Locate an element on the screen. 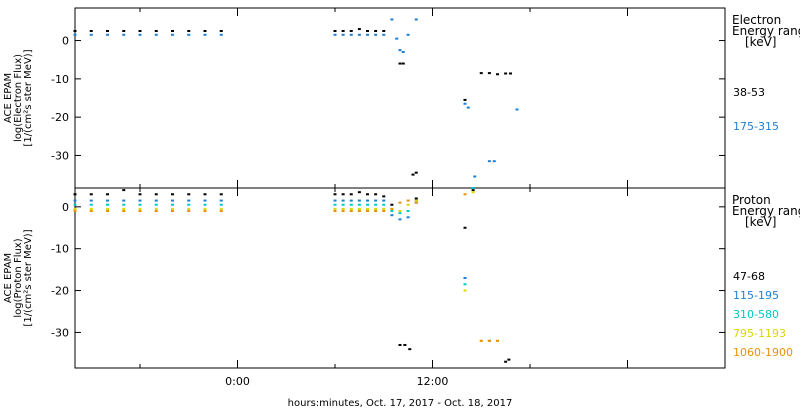 Image resolution: width=800 pixels, height=414 pixels. y-axis-title: log(Electron Flux) is located at coordinates (18, 98).